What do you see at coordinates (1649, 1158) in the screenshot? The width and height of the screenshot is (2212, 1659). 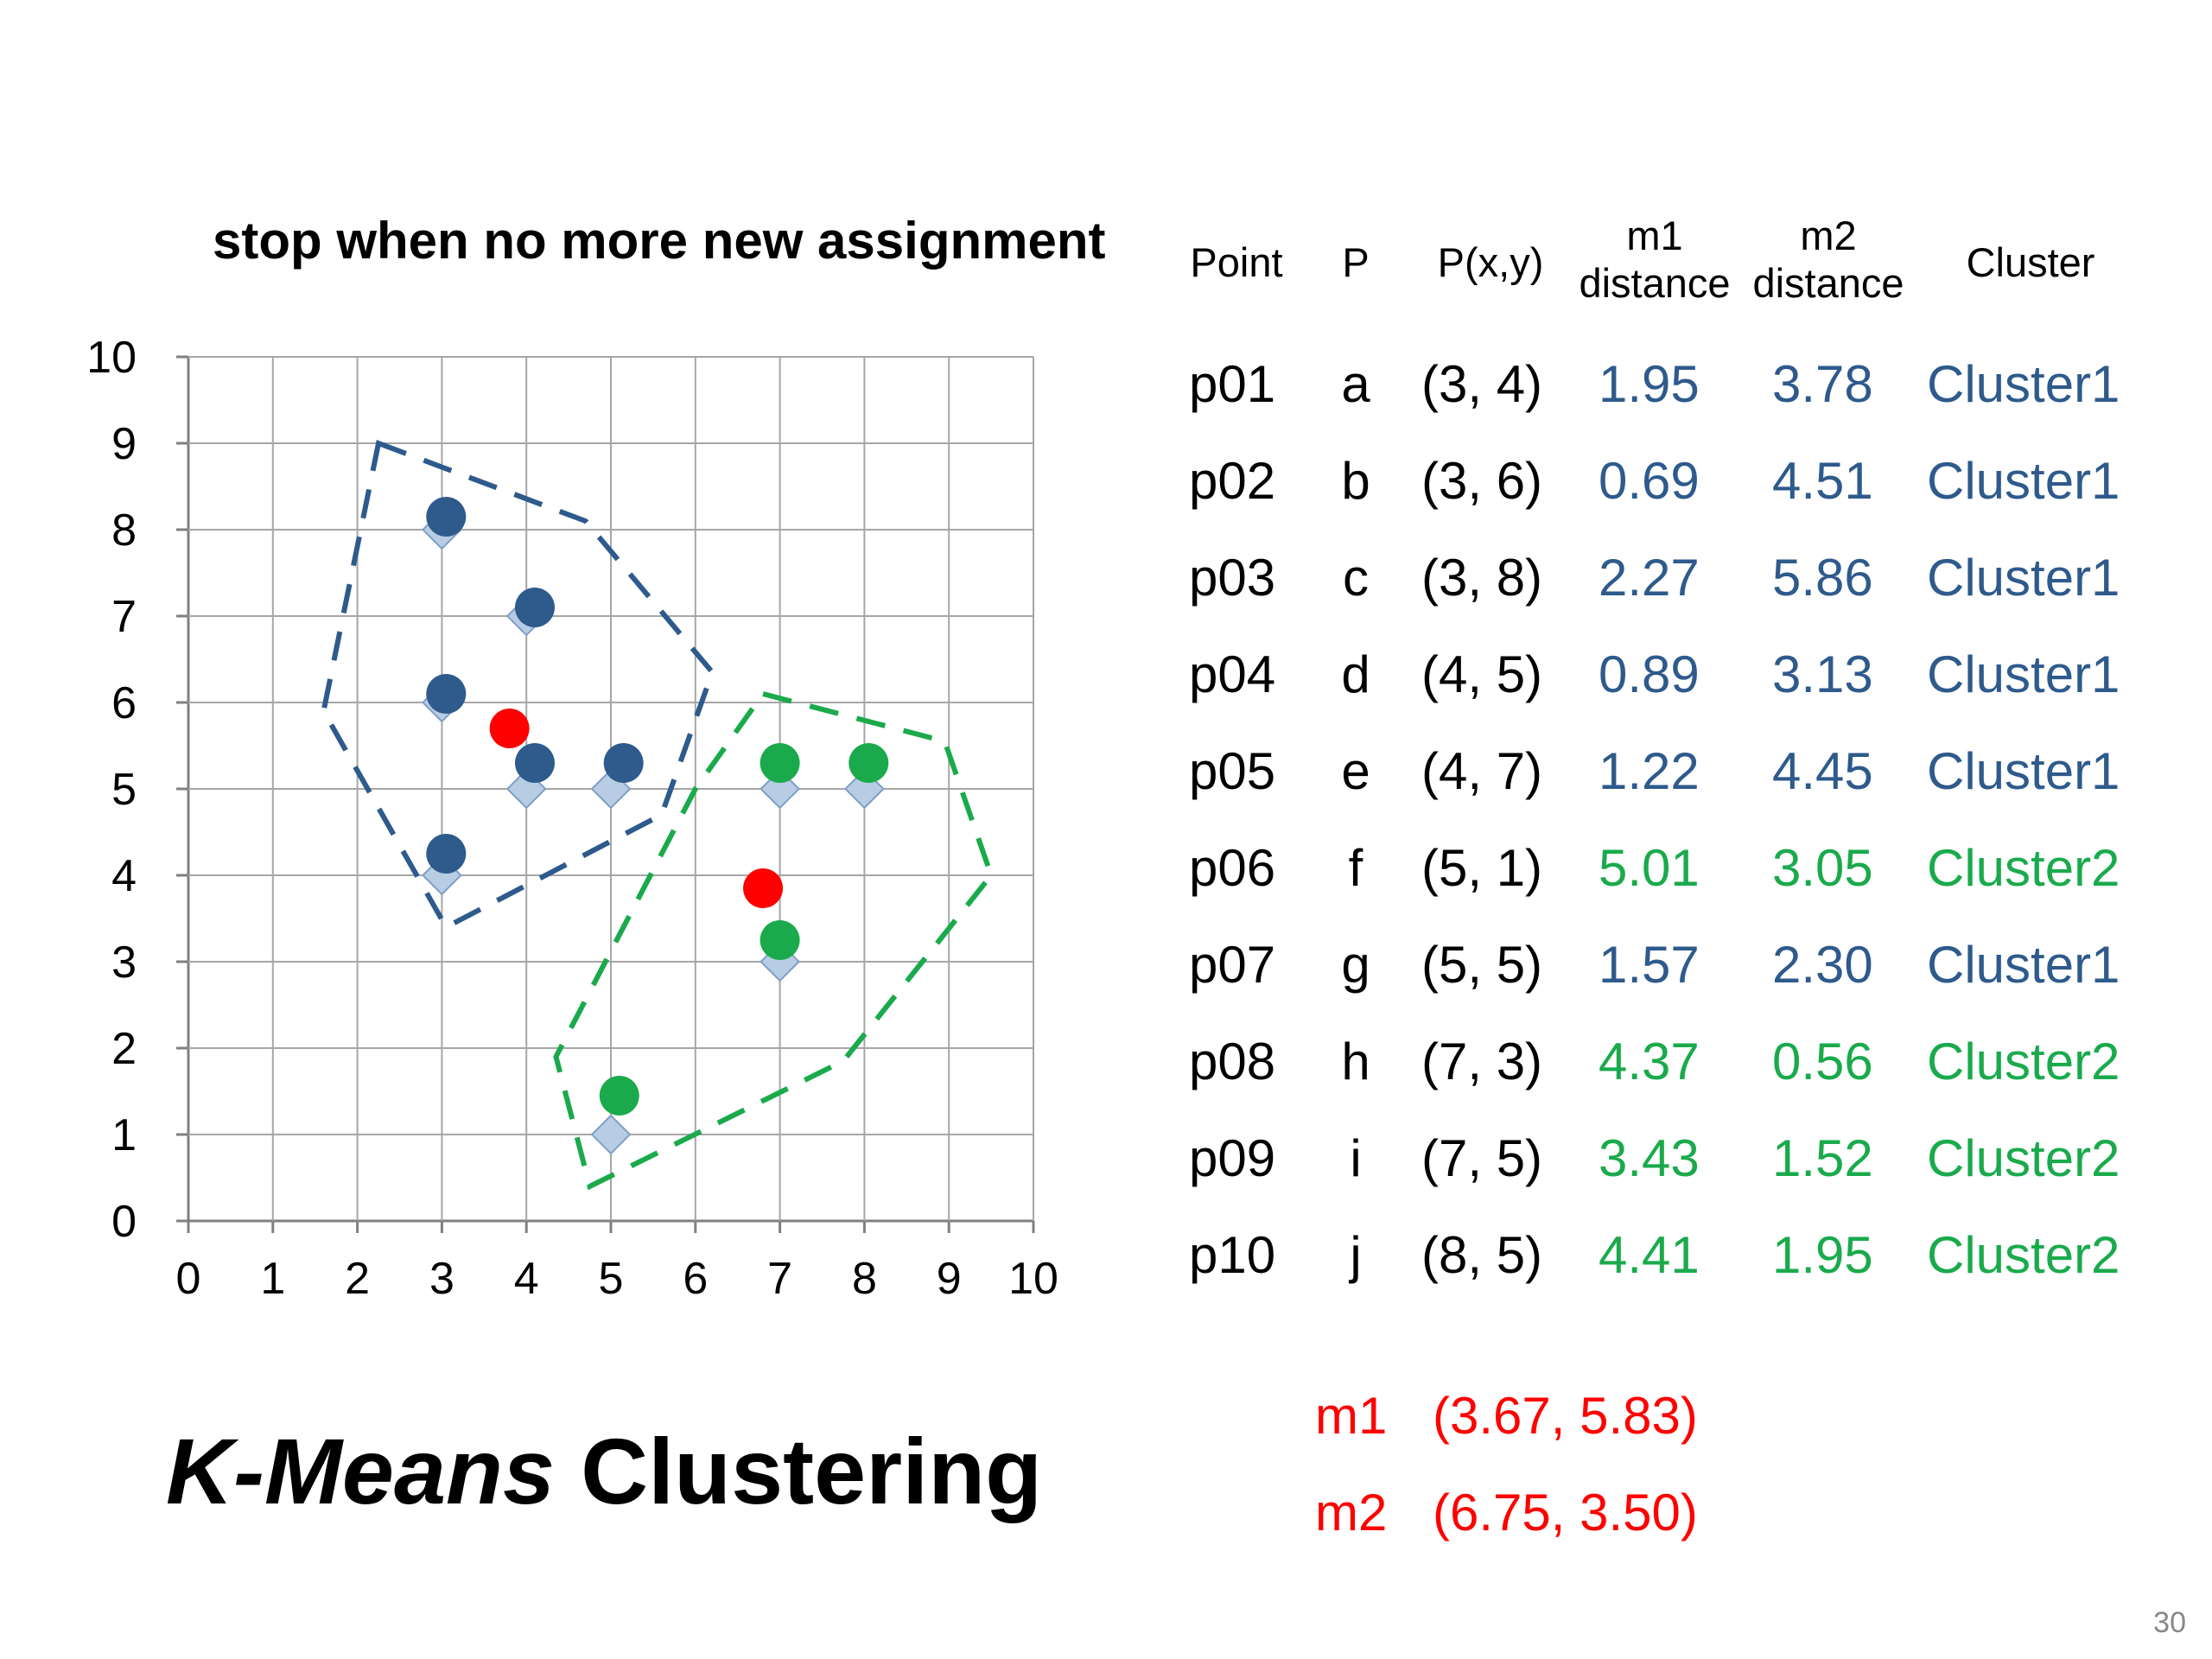 I see `table-cell-m1: 3.43` at bounding box center [1649, 1158].